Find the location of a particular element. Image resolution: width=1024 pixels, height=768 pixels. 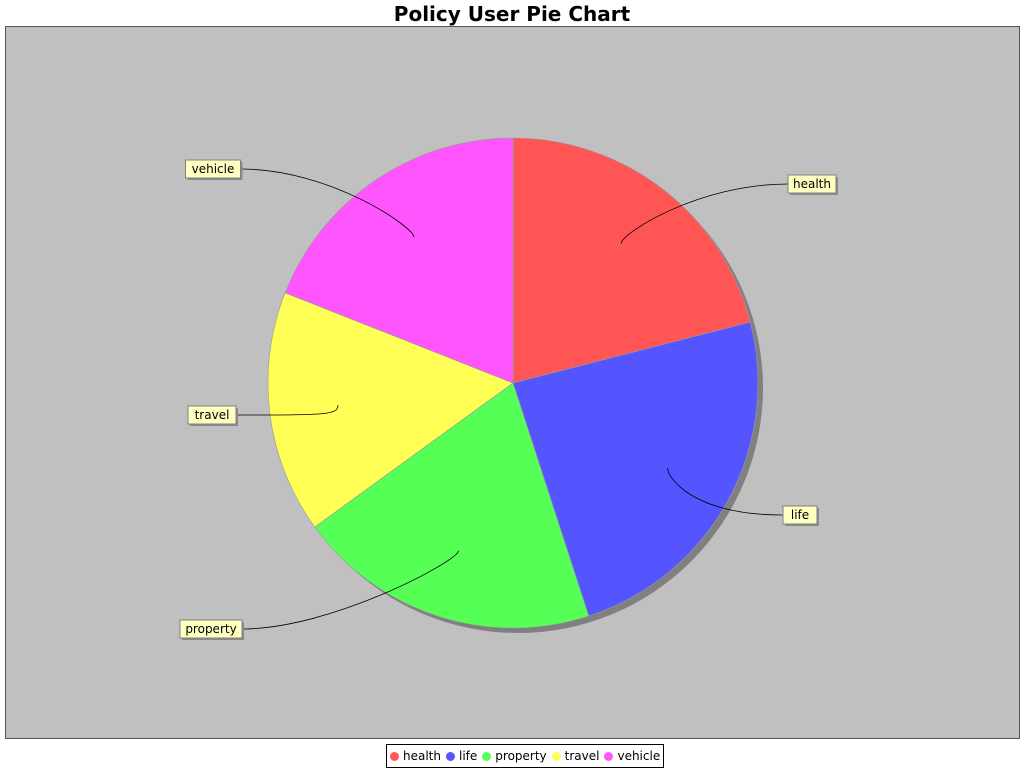

leader-line-property is located at coordinates (350, 590).